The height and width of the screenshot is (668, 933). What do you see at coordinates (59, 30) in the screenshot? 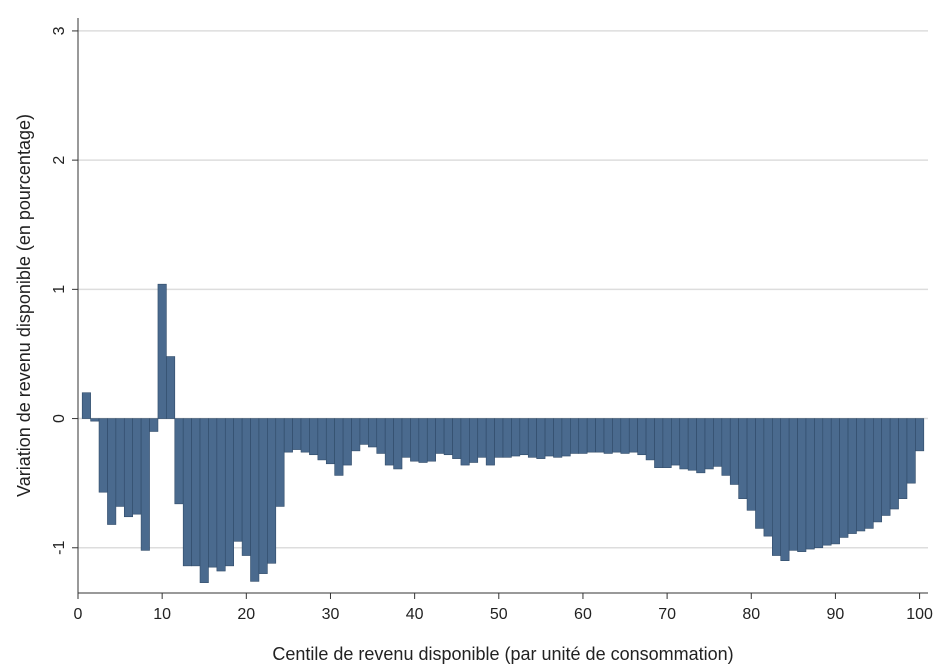
I see `y-tick-label: 3` at bounding box center [59, 30].